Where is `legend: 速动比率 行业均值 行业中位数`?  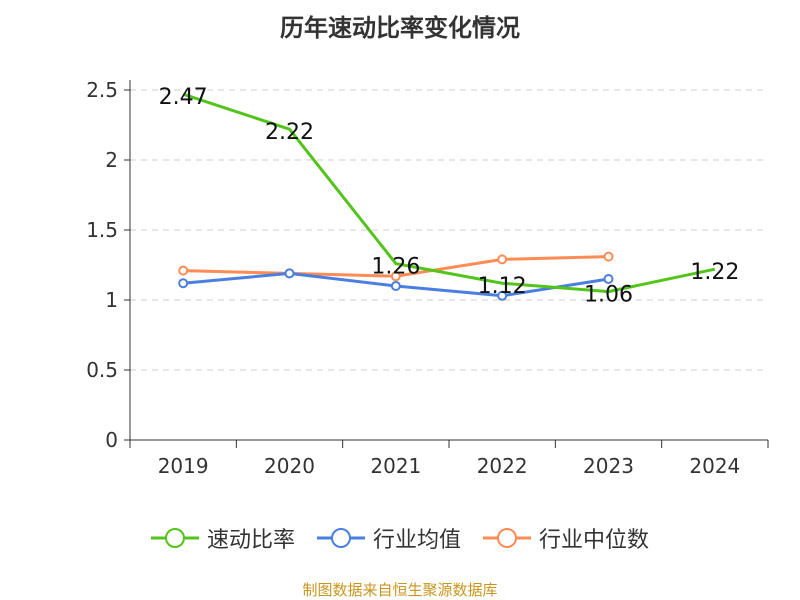
legend: 速动比率 行业均值 行业中位数 is located at coordinates (400, 538).